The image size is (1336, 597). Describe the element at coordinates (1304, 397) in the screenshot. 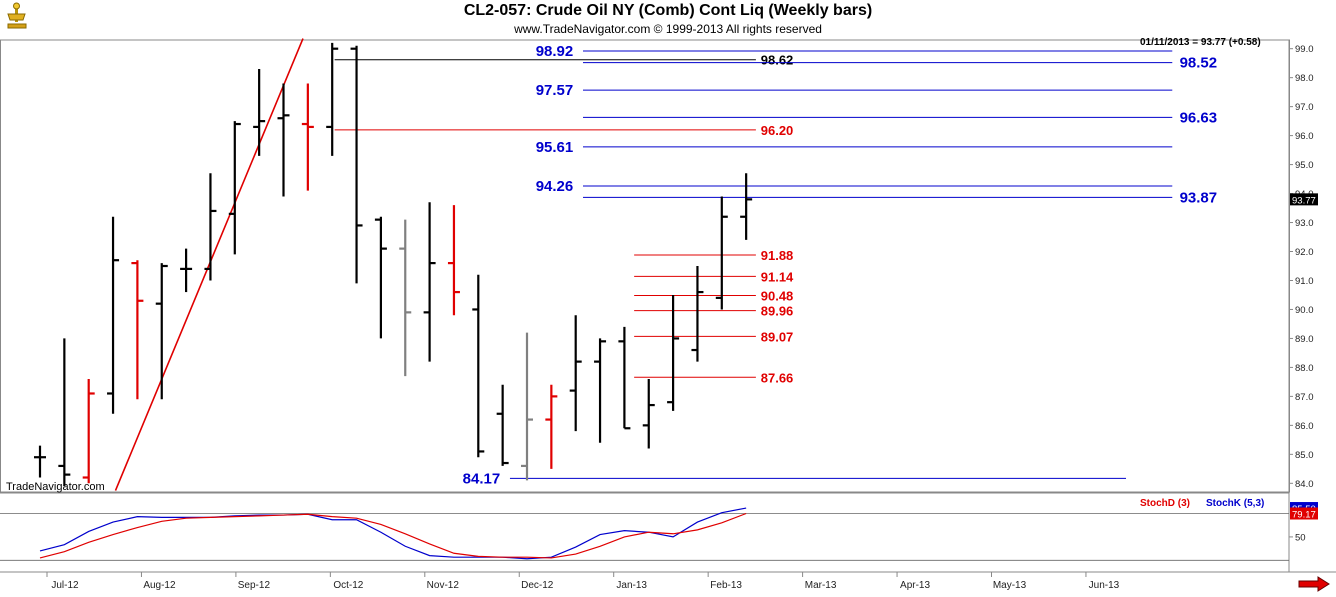

I see `price-tick-label-3: 87.0` at that location.